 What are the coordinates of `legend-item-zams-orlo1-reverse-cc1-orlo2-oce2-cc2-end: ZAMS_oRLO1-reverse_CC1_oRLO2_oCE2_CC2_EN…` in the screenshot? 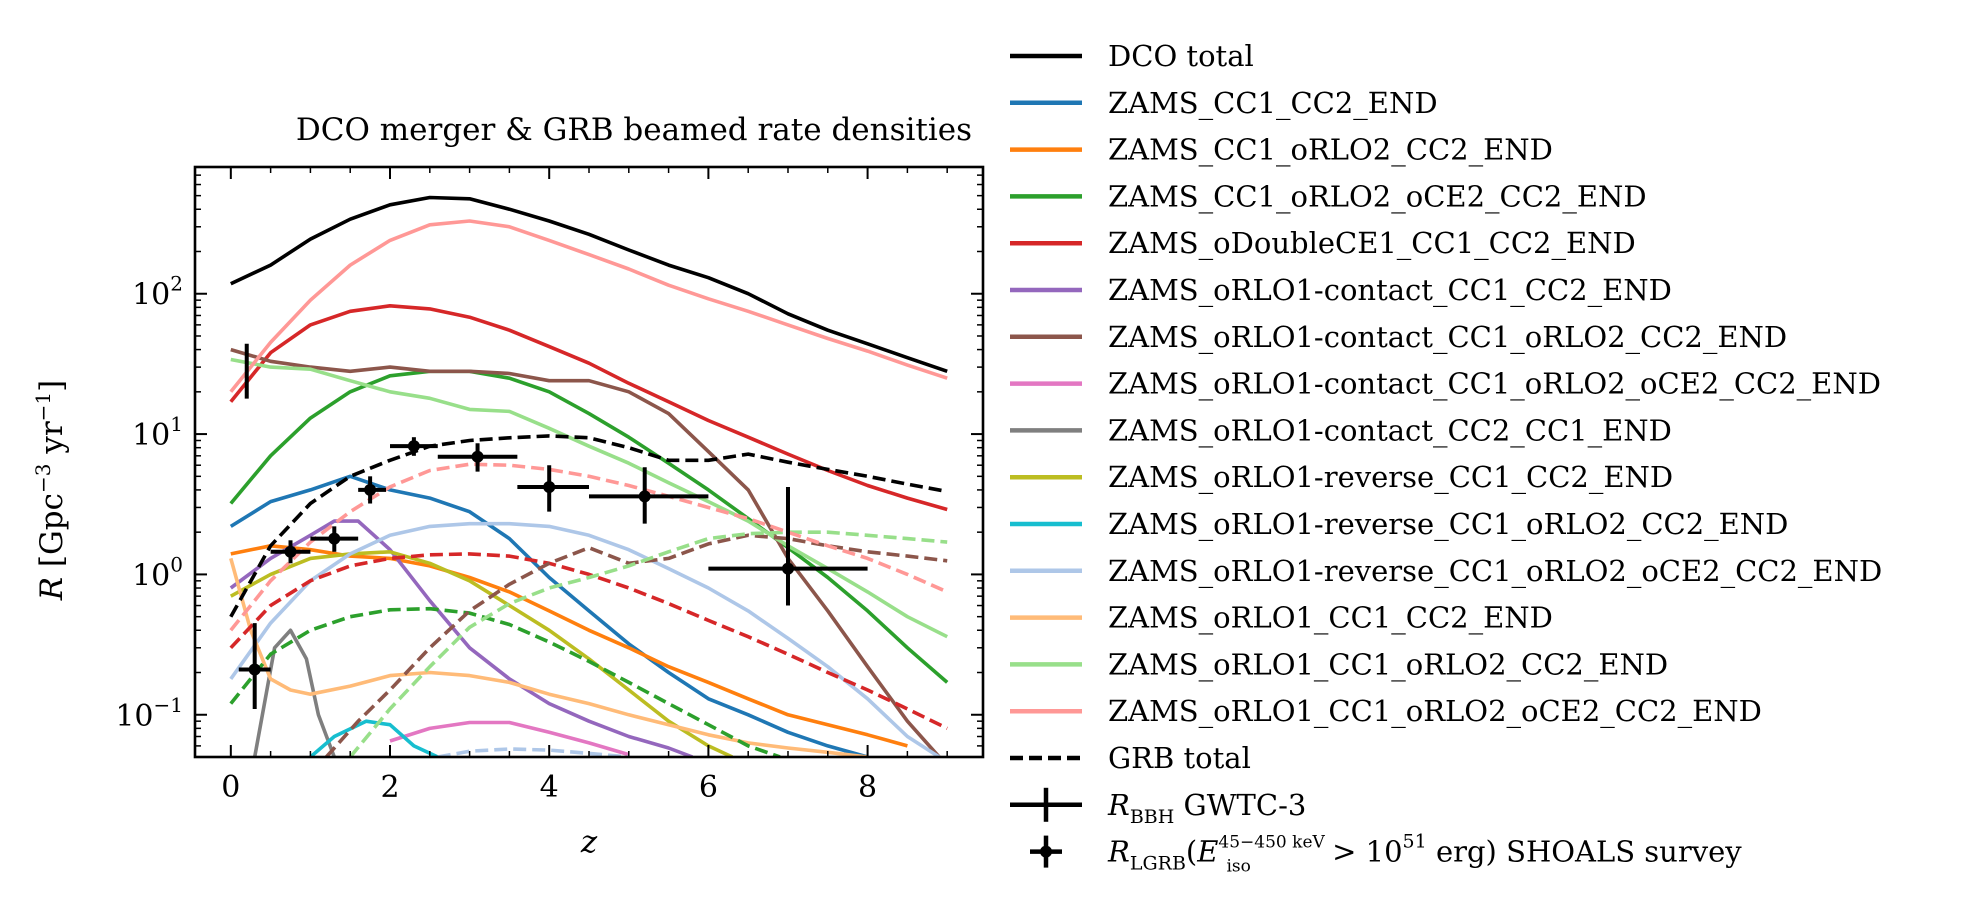 It's located at (1446, 571).